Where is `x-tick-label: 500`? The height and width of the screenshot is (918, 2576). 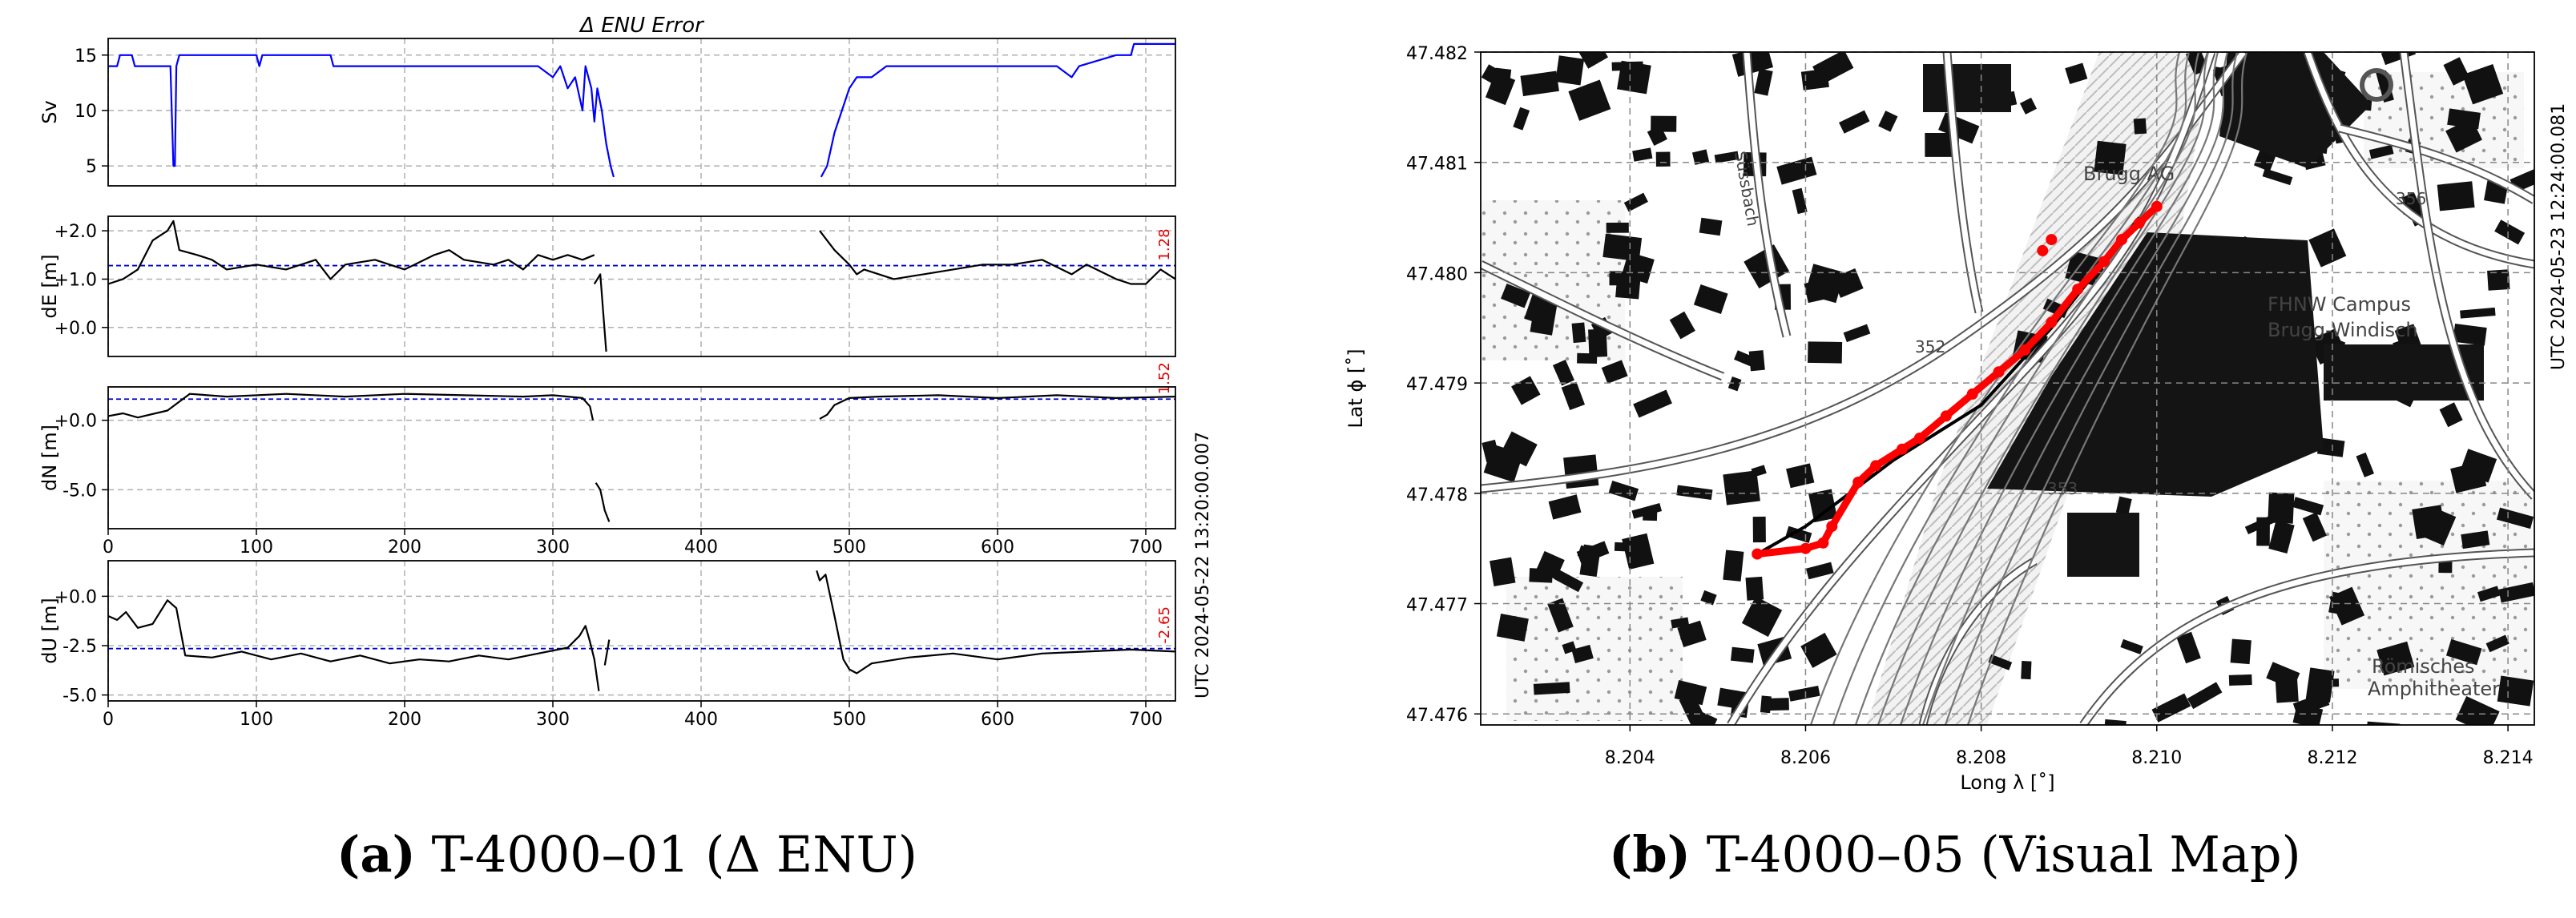 x-tick-label: 500 is located at coordinates (849, 720).